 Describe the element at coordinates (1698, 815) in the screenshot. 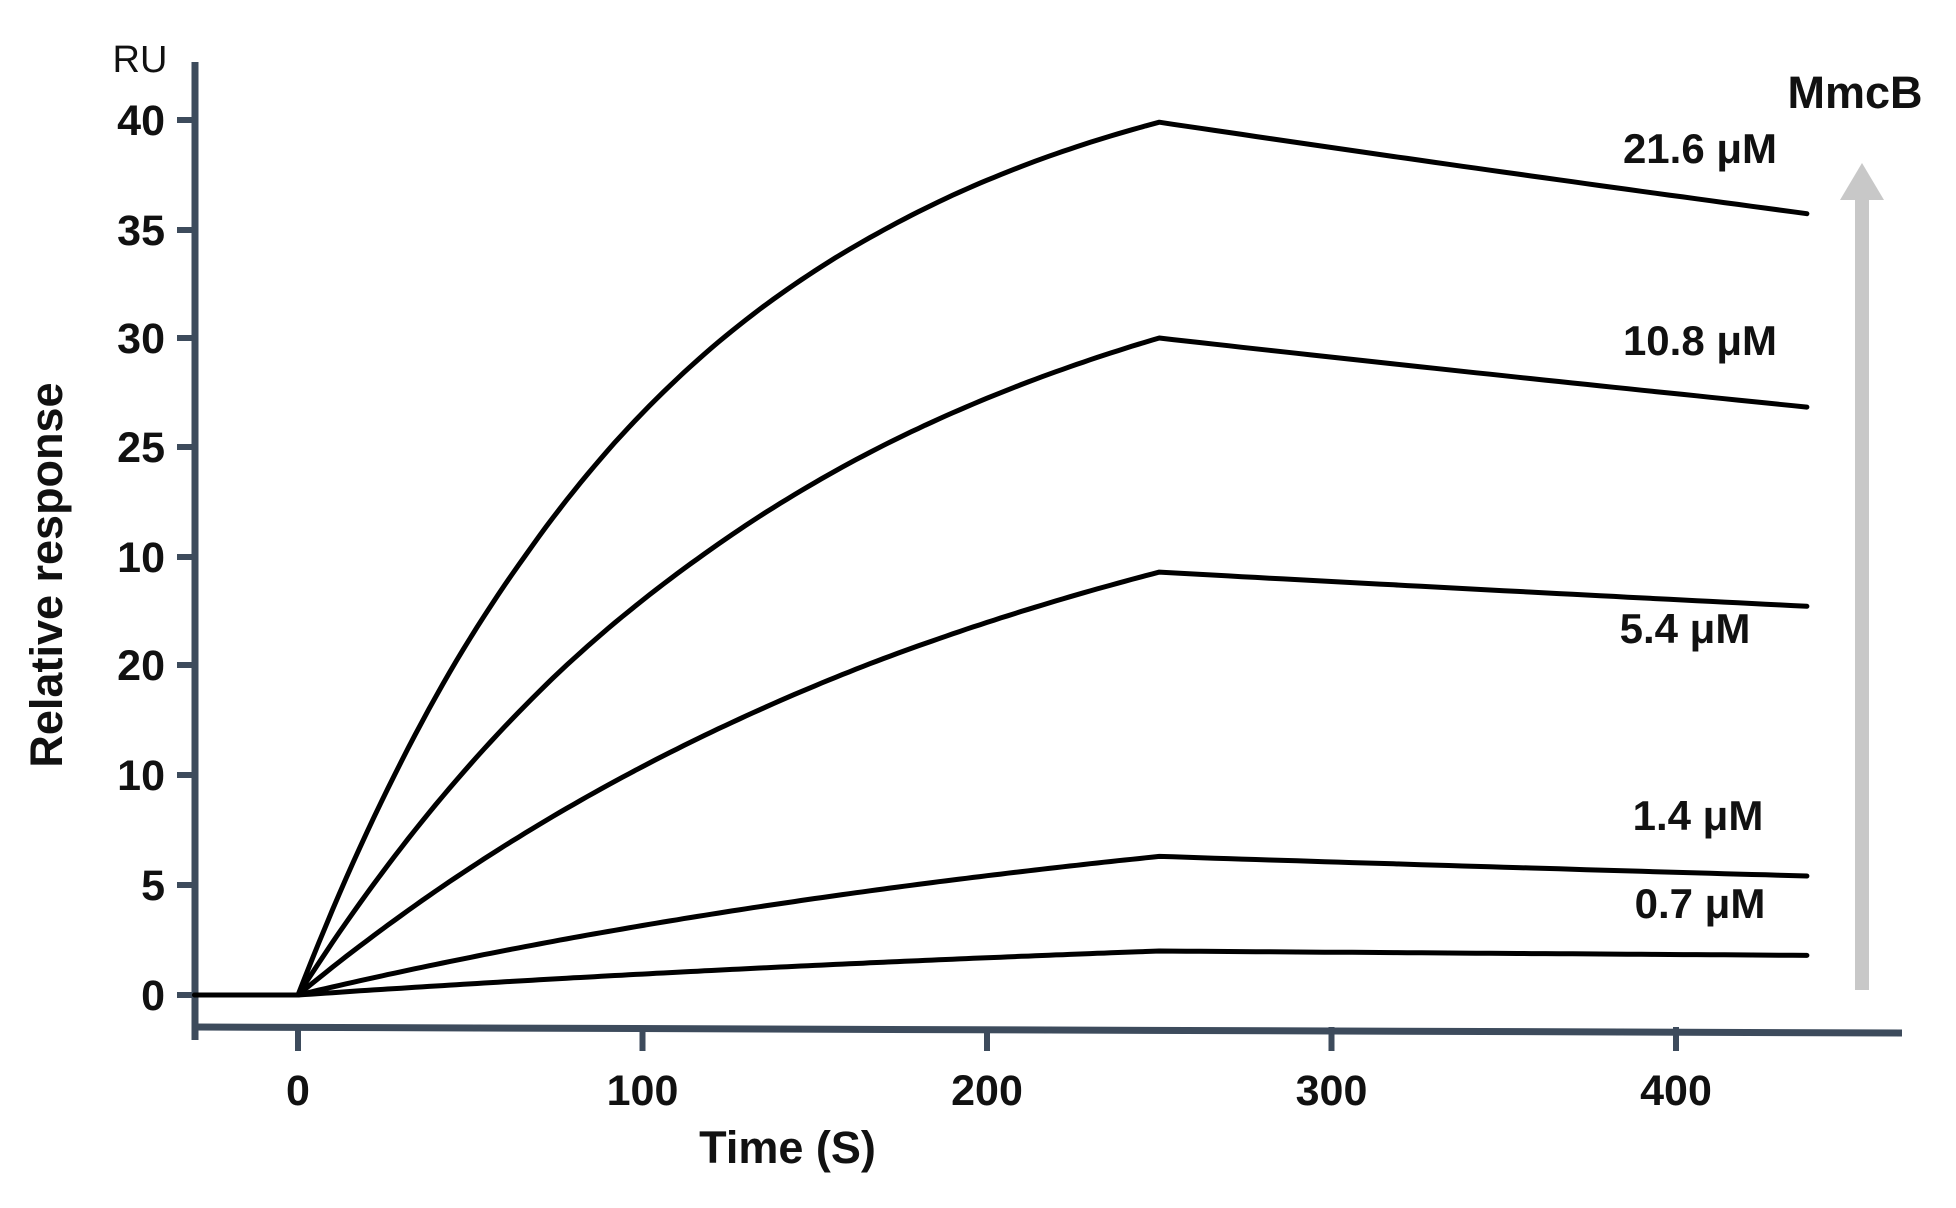

I see `series-label: 1.4 μM` at that location.